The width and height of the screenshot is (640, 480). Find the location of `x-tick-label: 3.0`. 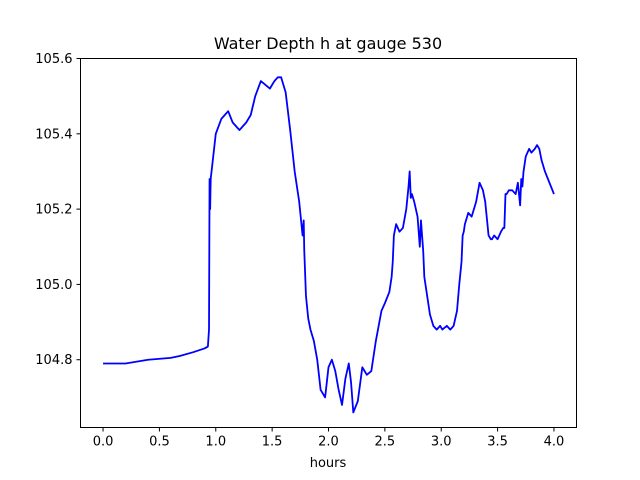

x-tick-label: 3.0 is located at coordinates (441, 442).